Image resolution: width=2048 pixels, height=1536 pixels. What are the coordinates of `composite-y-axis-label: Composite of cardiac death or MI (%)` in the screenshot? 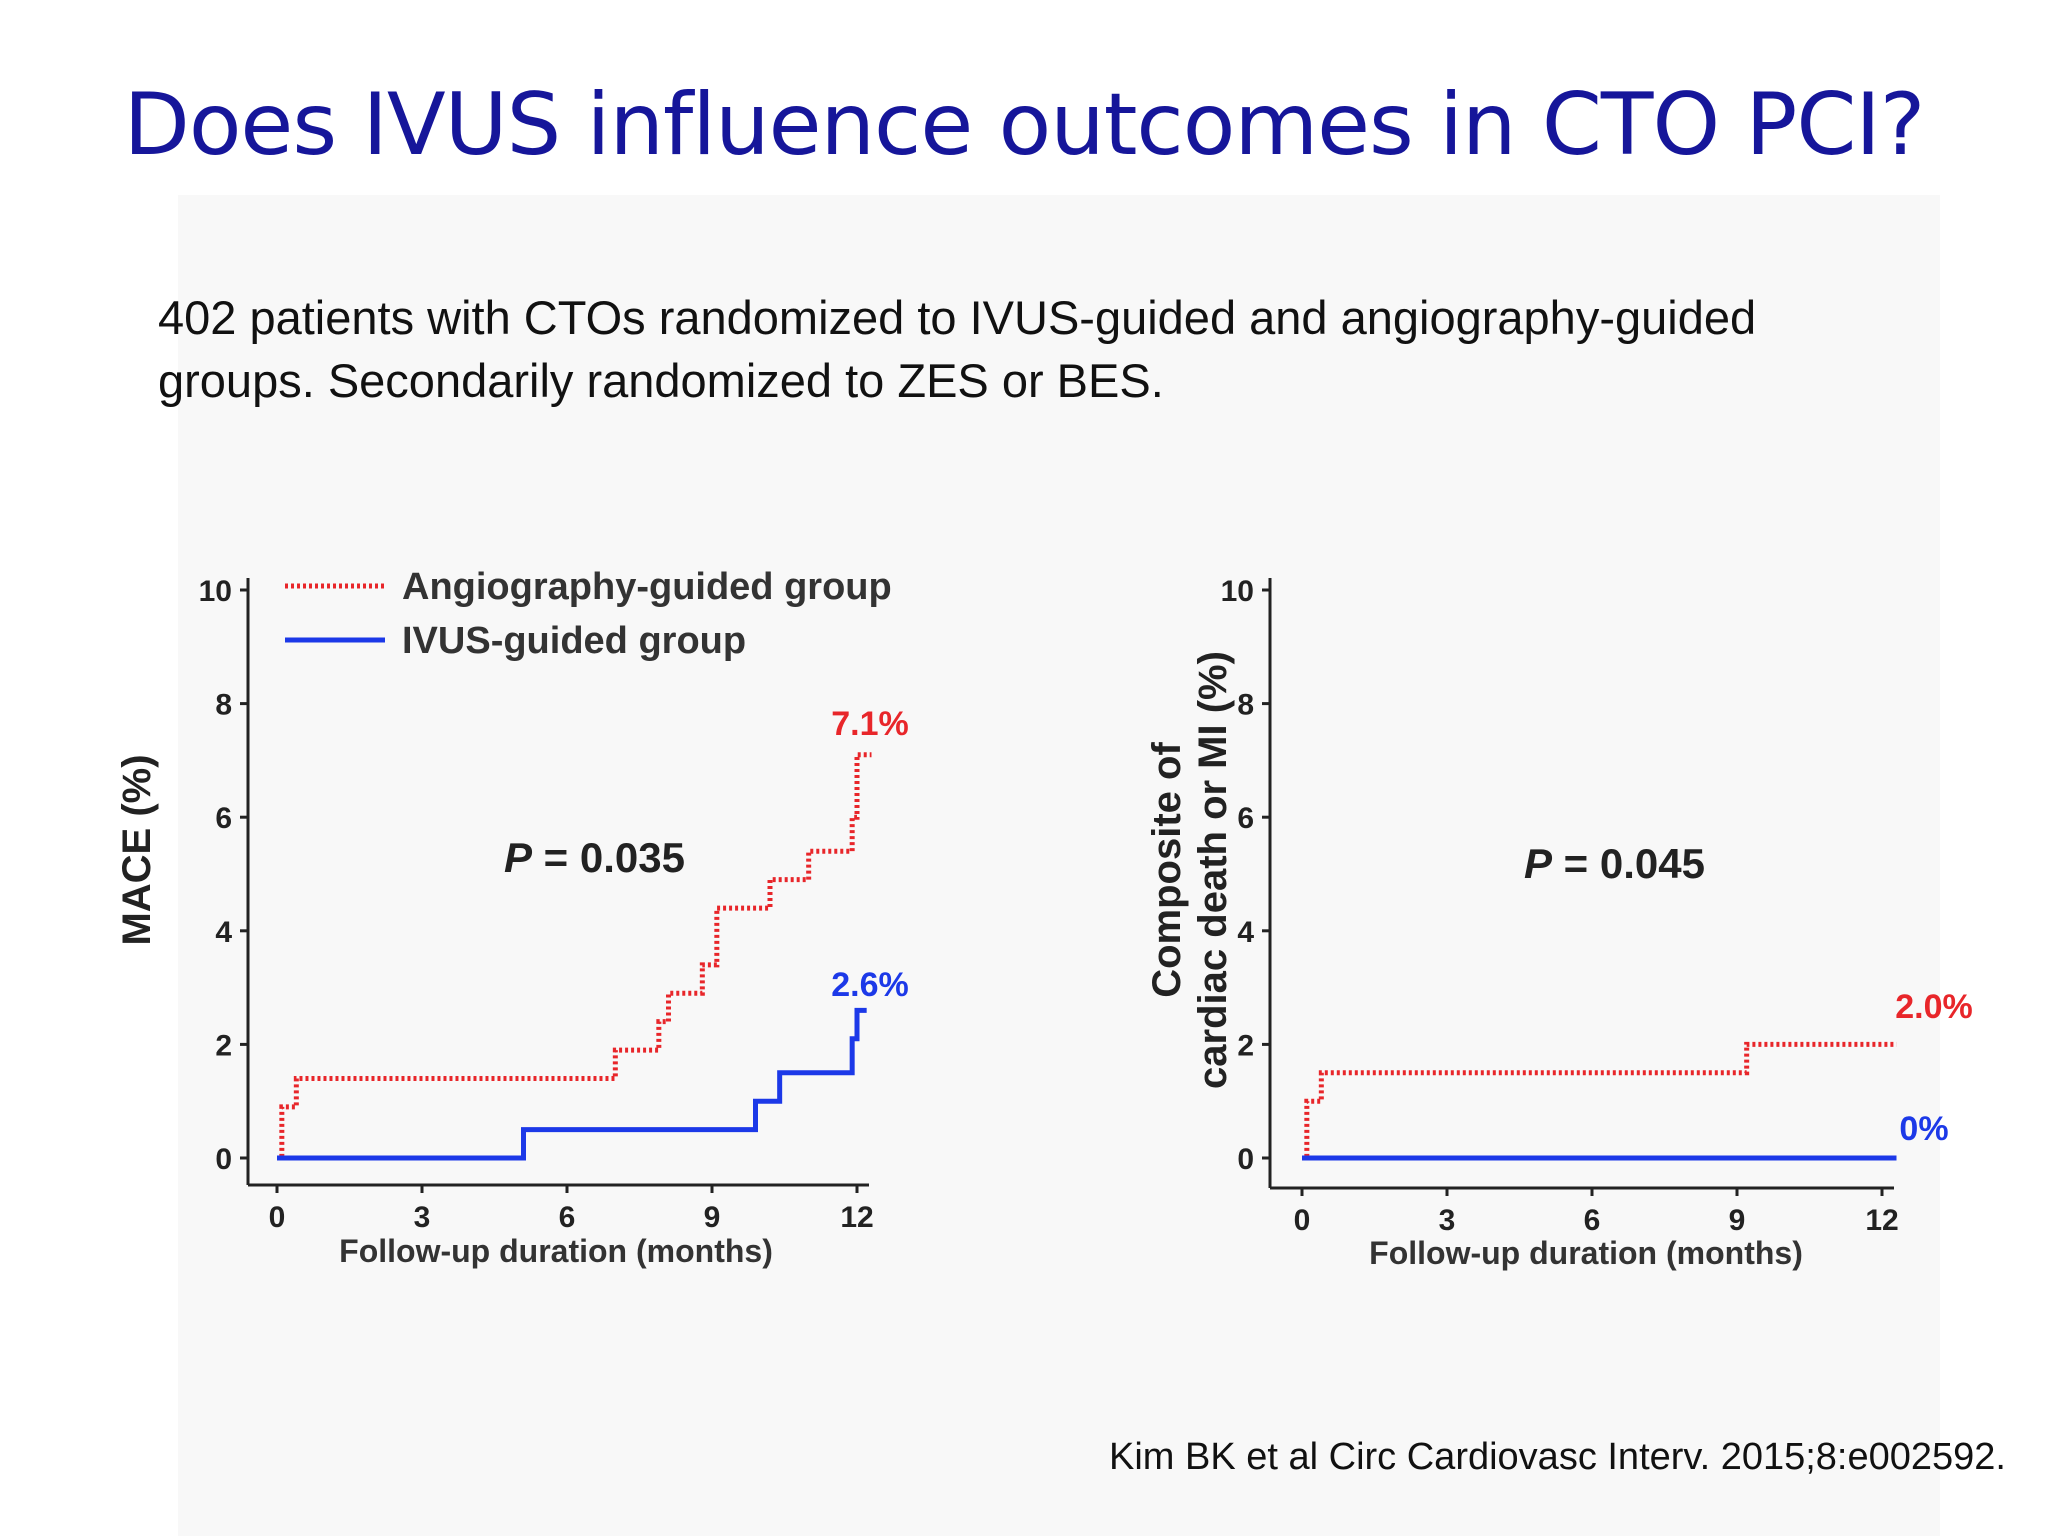 It's located at (1190, 870).